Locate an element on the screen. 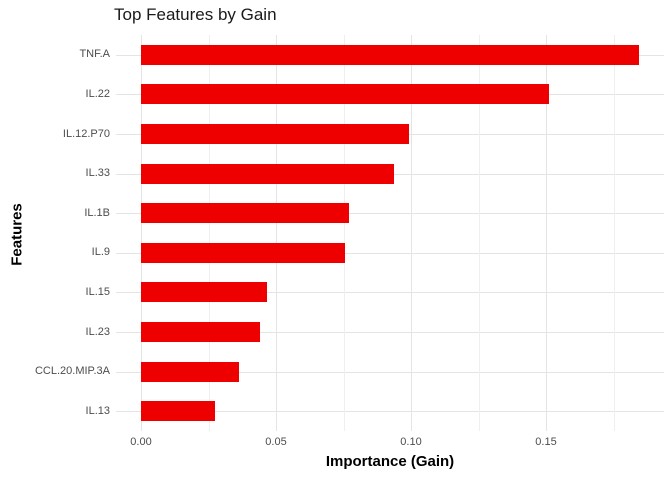 This screenshot has height=480, width=672. chart-title: Top Features by Gain is located at coordinates (195, 14).